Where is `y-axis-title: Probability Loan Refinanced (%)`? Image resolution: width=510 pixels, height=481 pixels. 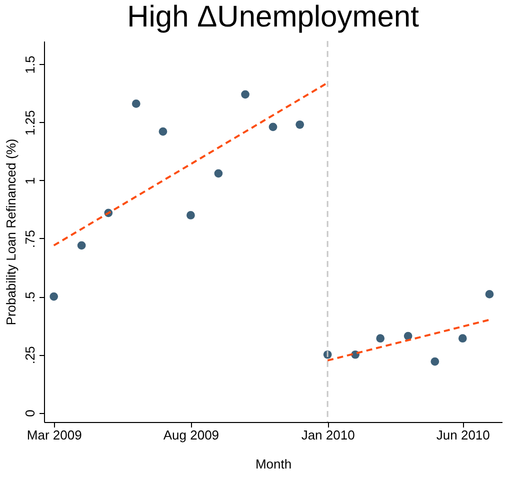
y-axis-title: Probability Loan Refinanced (%) is located at coordinates (11, 232).